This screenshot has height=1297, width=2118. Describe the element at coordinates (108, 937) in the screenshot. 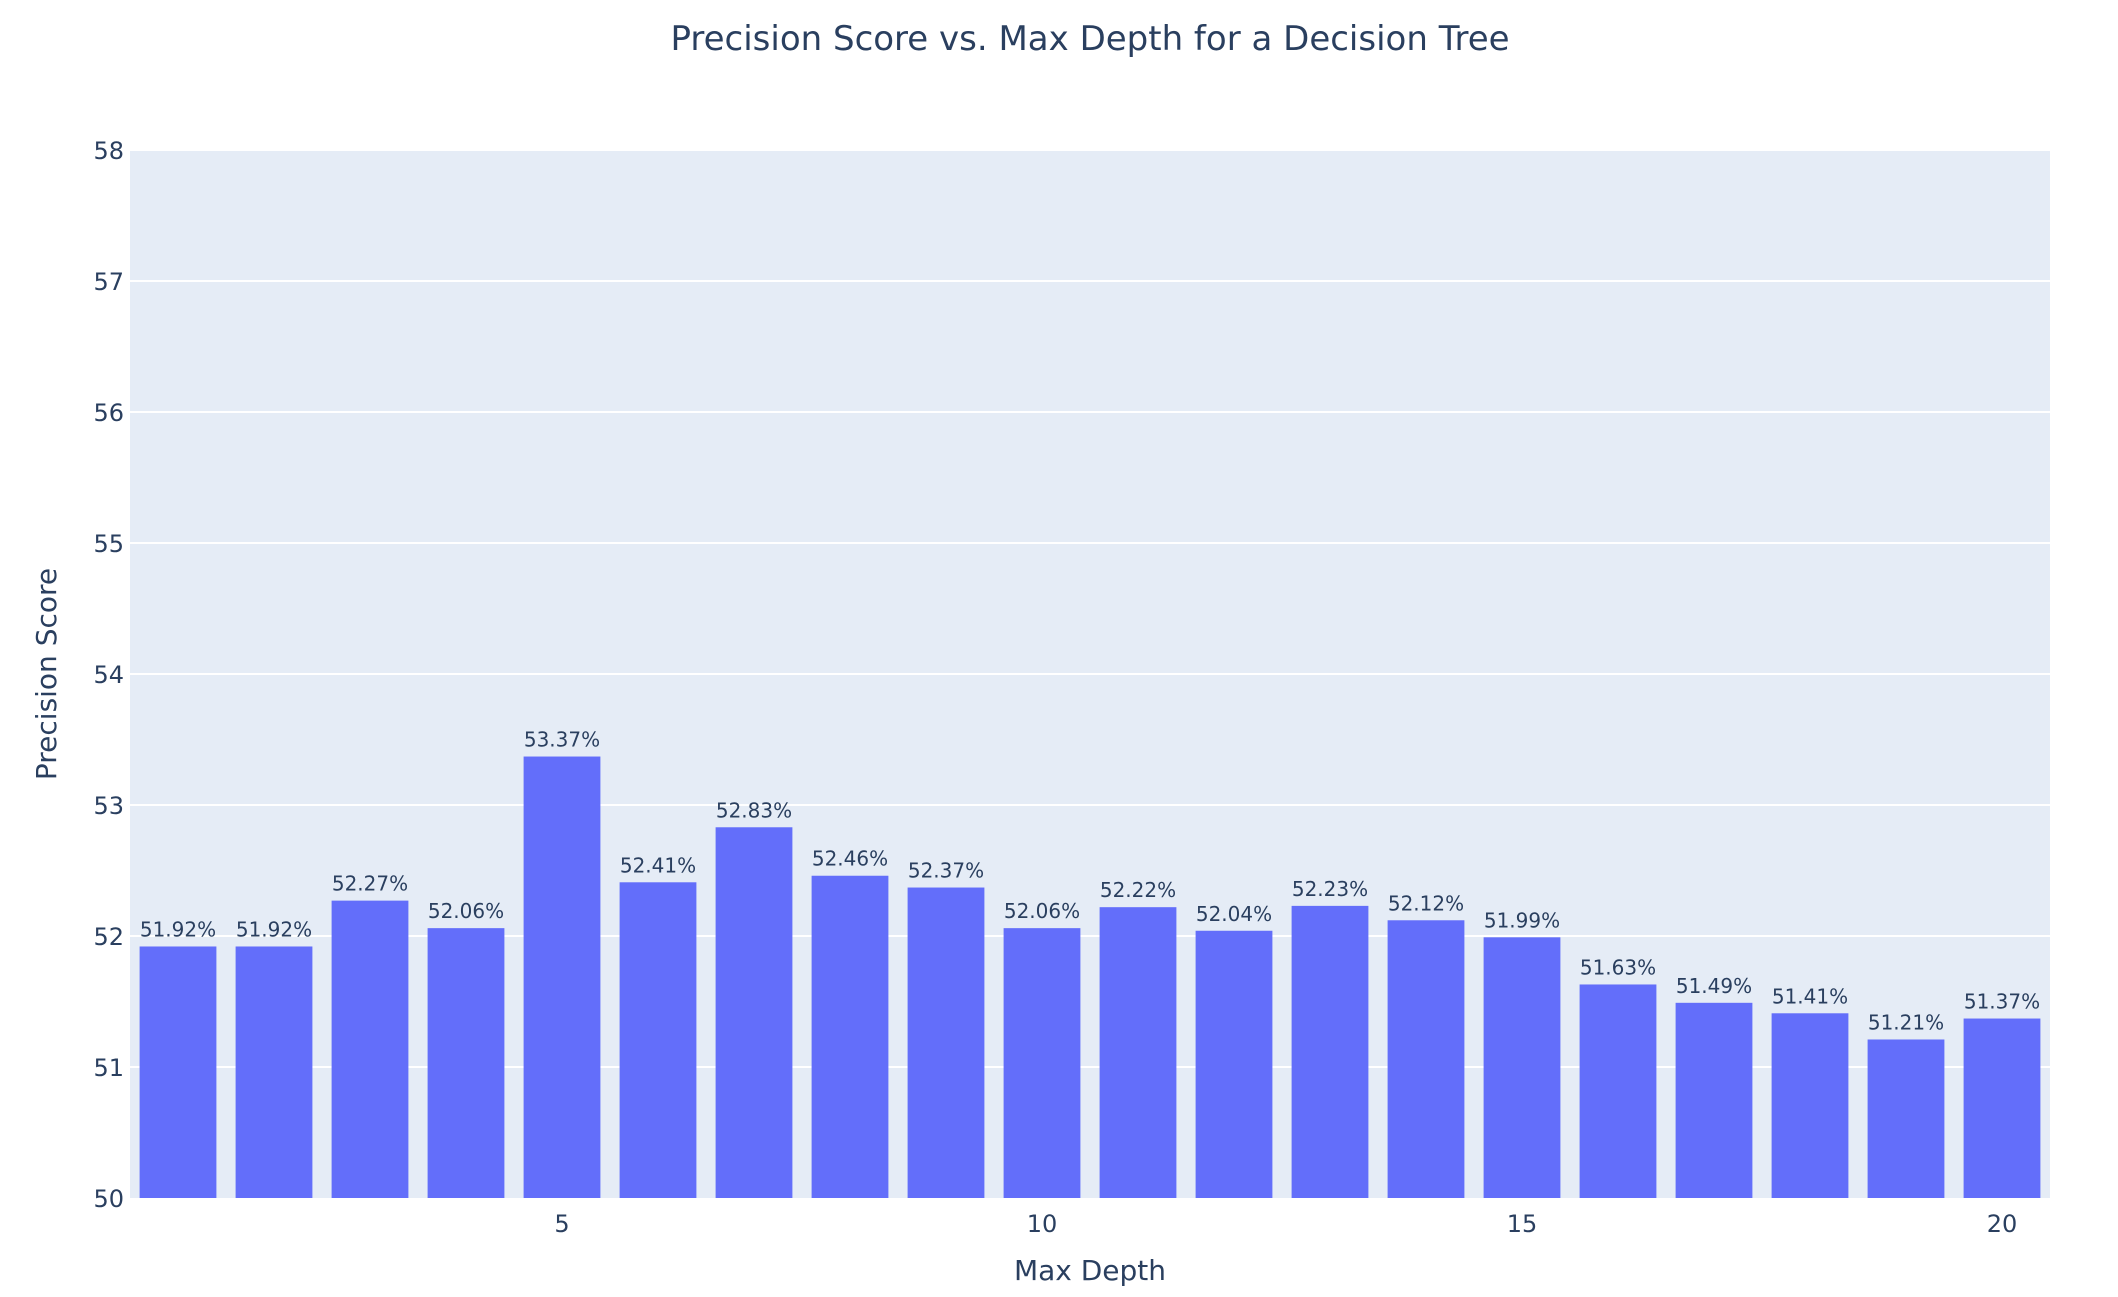

I see `y-tick-label: 52` at that location.